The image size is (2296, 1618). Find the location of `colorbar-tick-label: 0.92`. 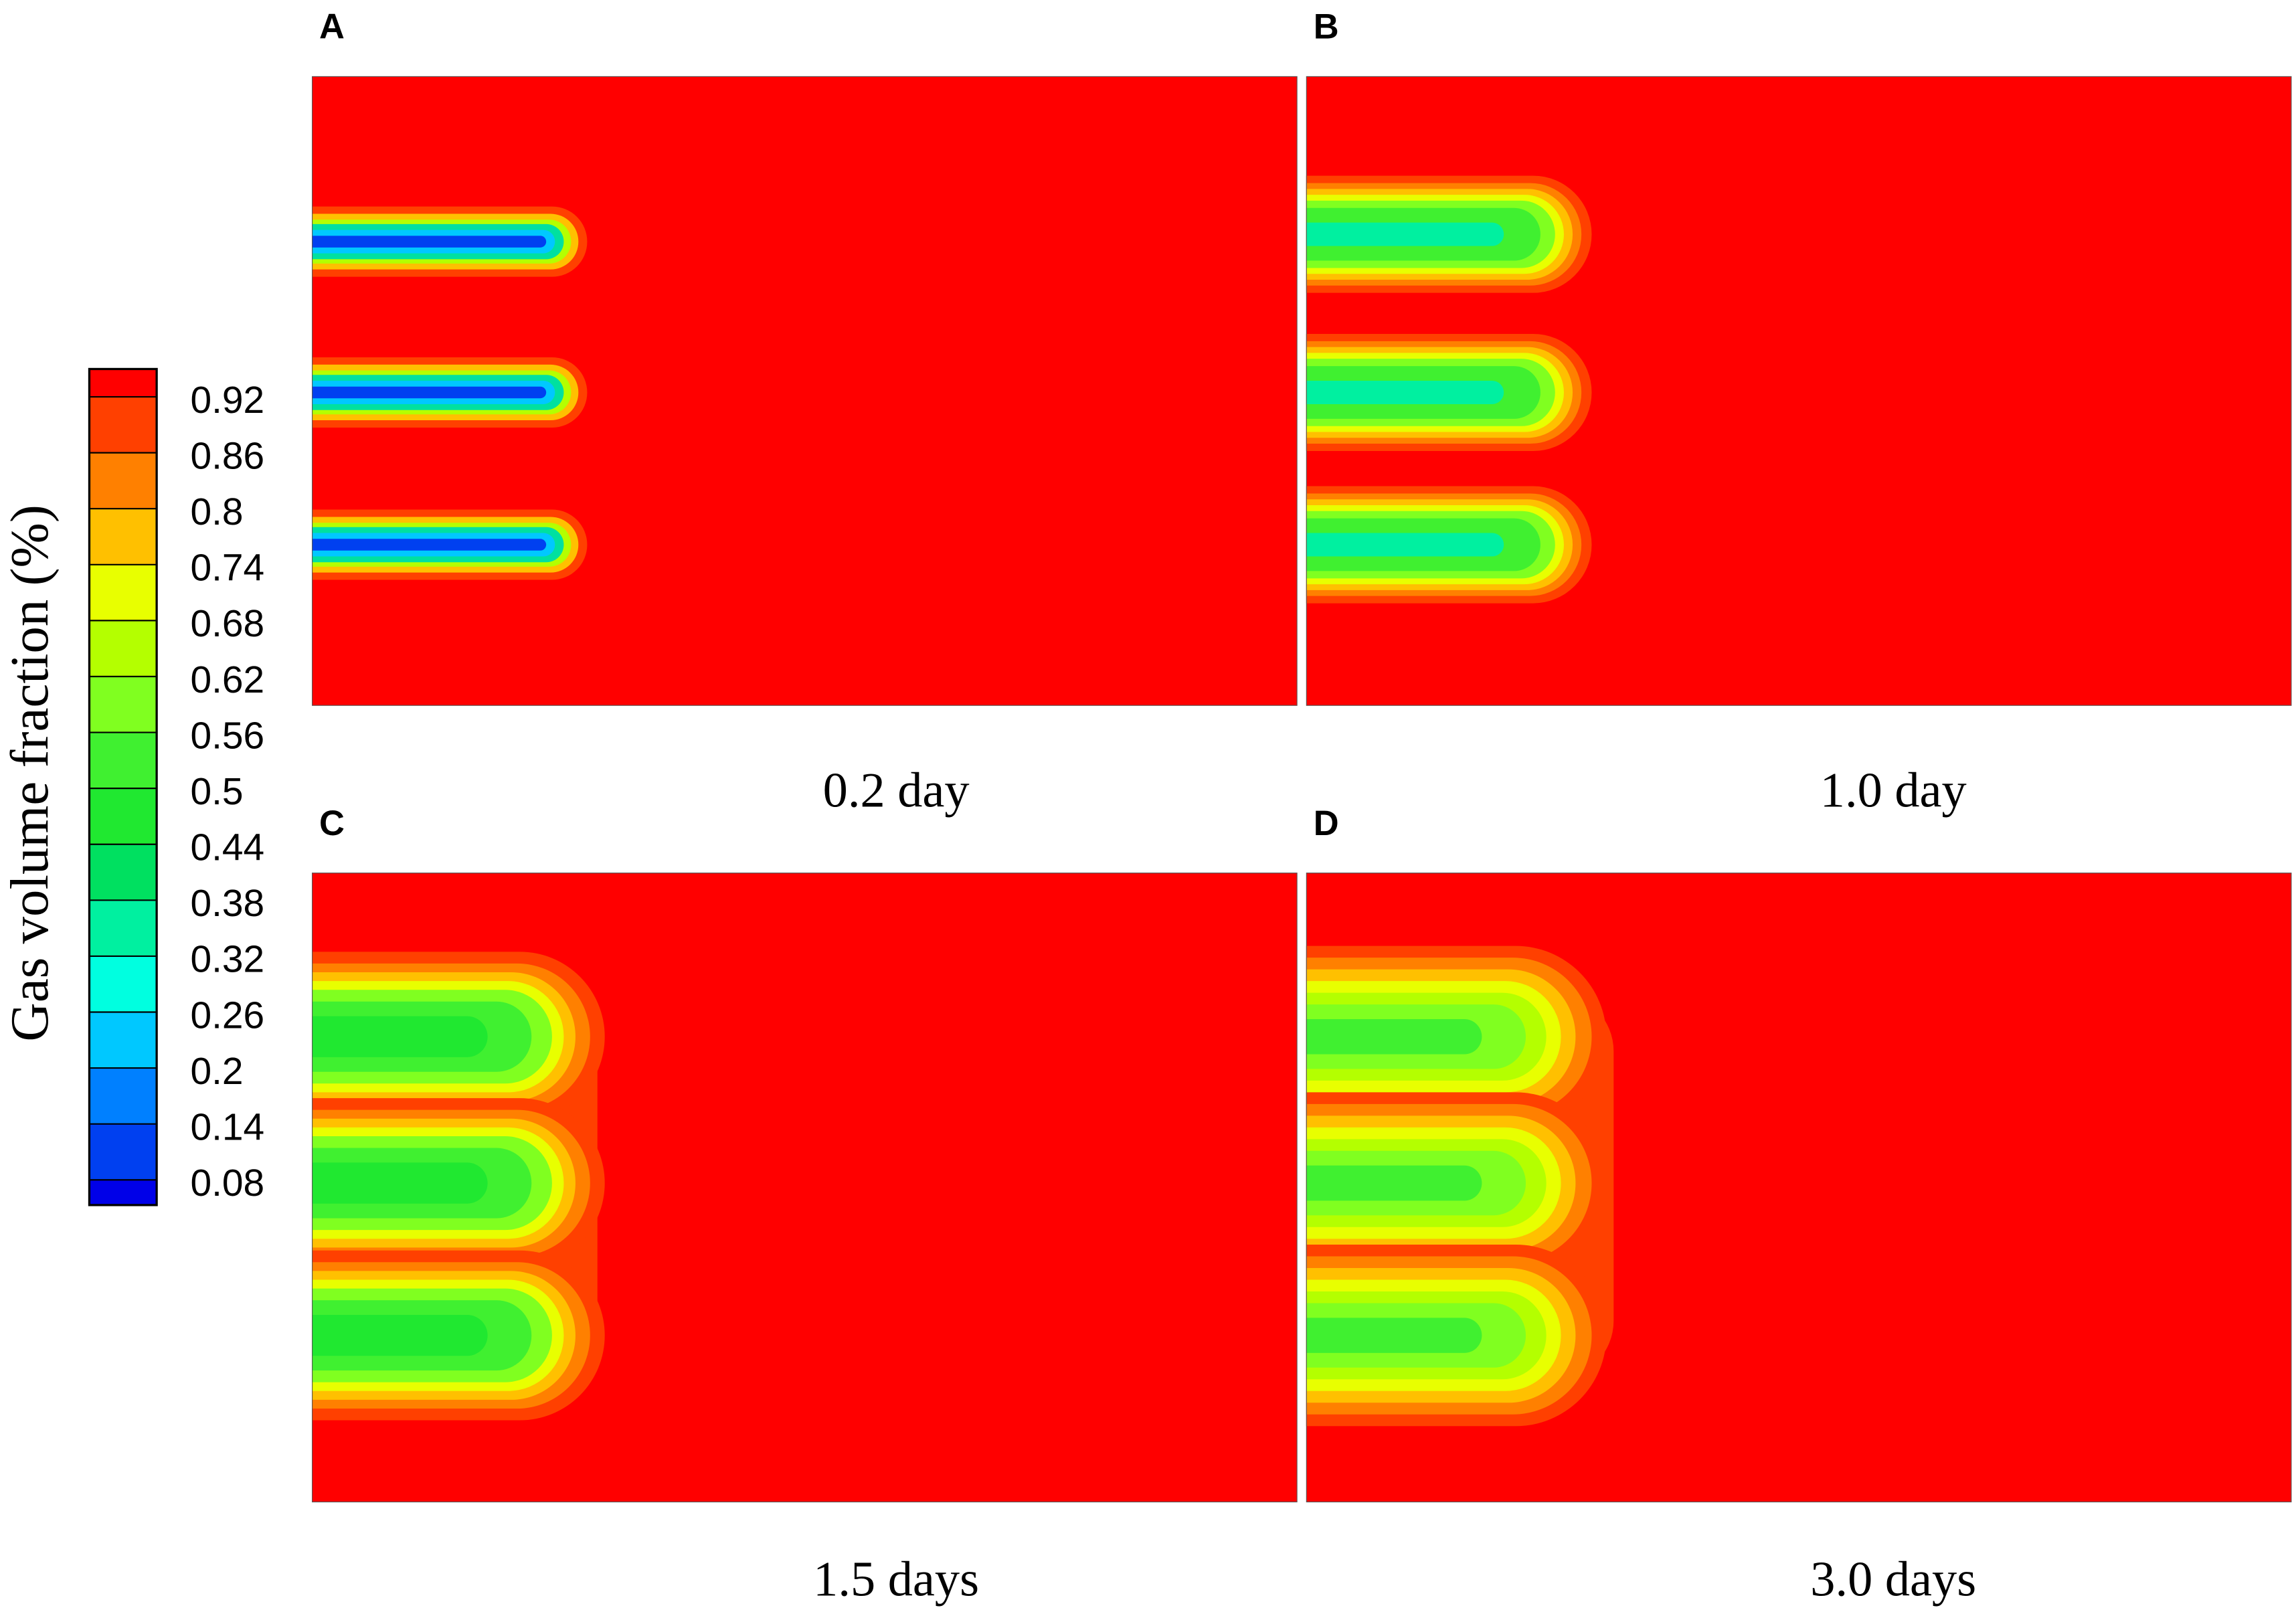

colorbar-tick-label: 0.92 is located at coordinates (227, 400).